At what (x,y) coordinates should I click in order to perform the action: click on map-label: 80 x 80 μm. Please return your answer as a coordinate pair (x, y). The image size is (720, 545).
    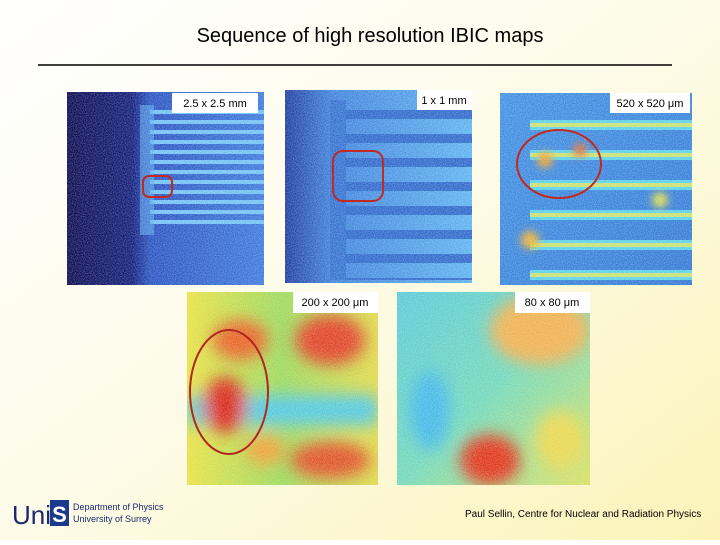
    Looking at the image, I should click on (552, 303).